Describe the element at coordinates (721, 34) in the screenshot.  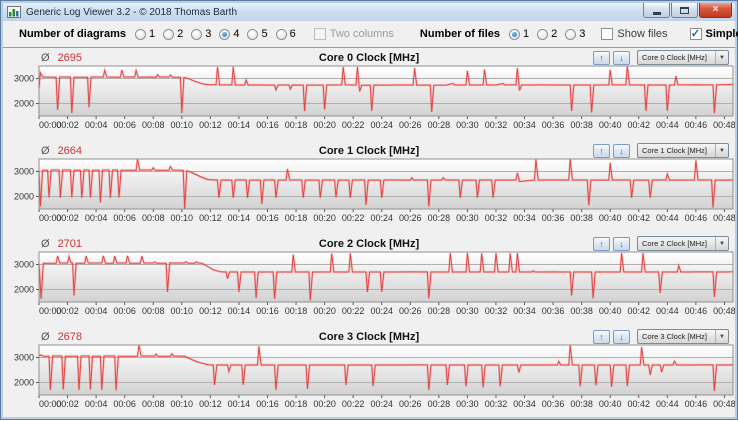
I see `simple-mode-label: Simple mode` at that location.